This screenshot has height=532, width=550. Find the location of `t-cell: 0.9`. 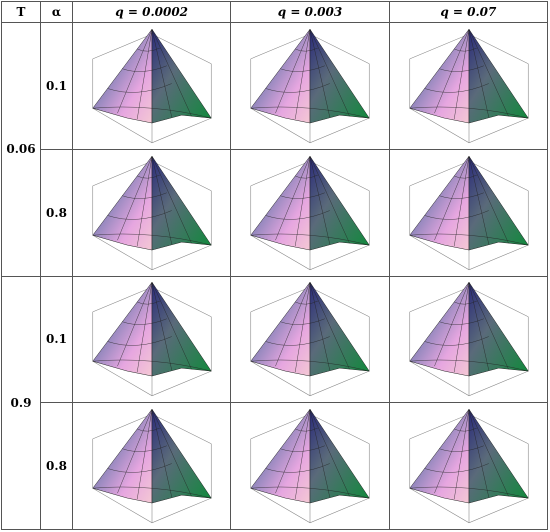

t-cell: 0.9 is located at coordinates (21, 403).